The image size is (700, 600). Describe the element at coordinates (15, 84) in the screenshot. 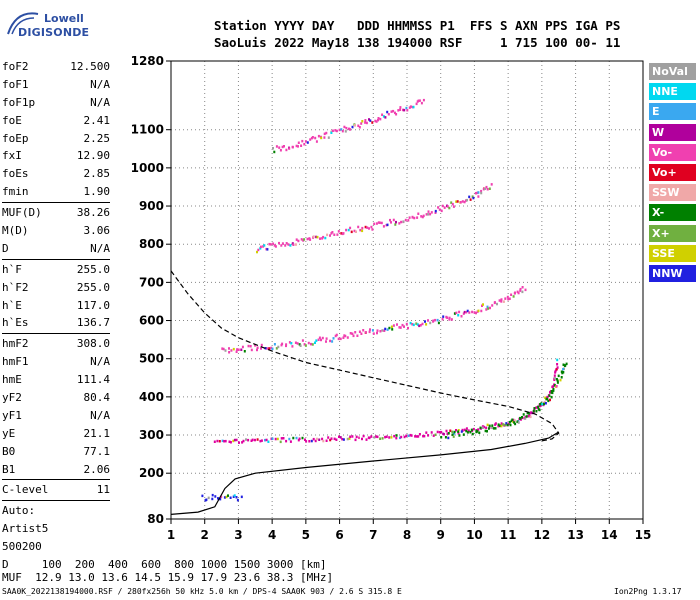

I see `param-key: foF1` at that location.